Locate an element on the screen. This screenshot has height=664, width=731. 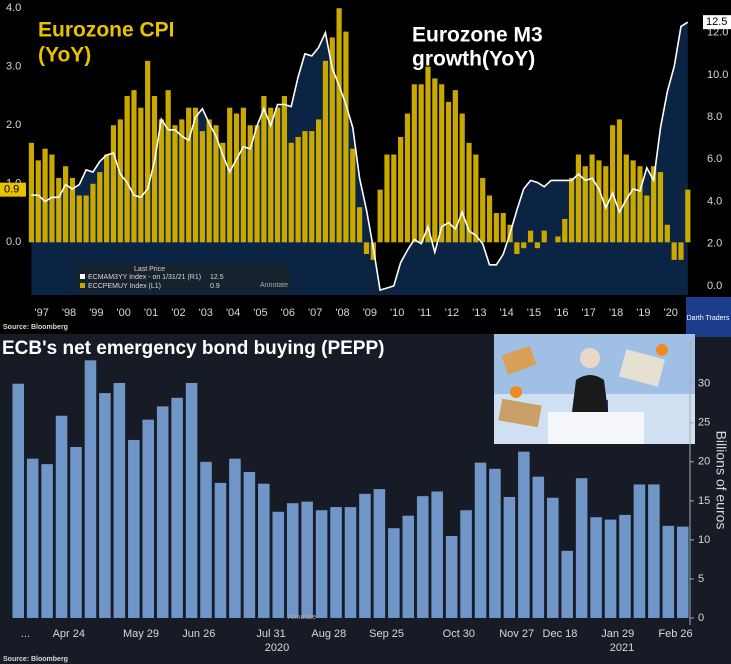
x-tick-label: '15 is located at coordinates (534, 313).